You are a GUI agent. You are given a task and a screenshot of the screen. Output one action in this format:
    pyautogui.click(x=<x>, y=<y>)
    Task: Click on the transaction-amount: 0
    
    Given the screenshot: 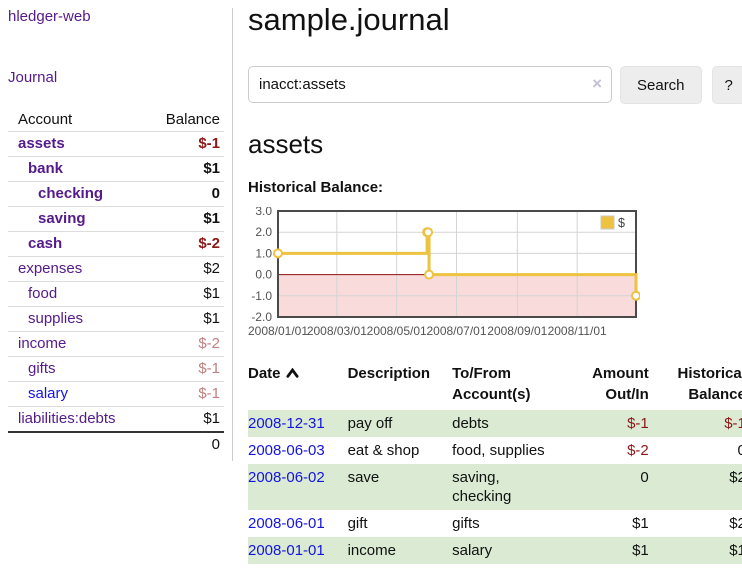 What is the action you would take?
    pyautogui.click(x=644, y=477)
    